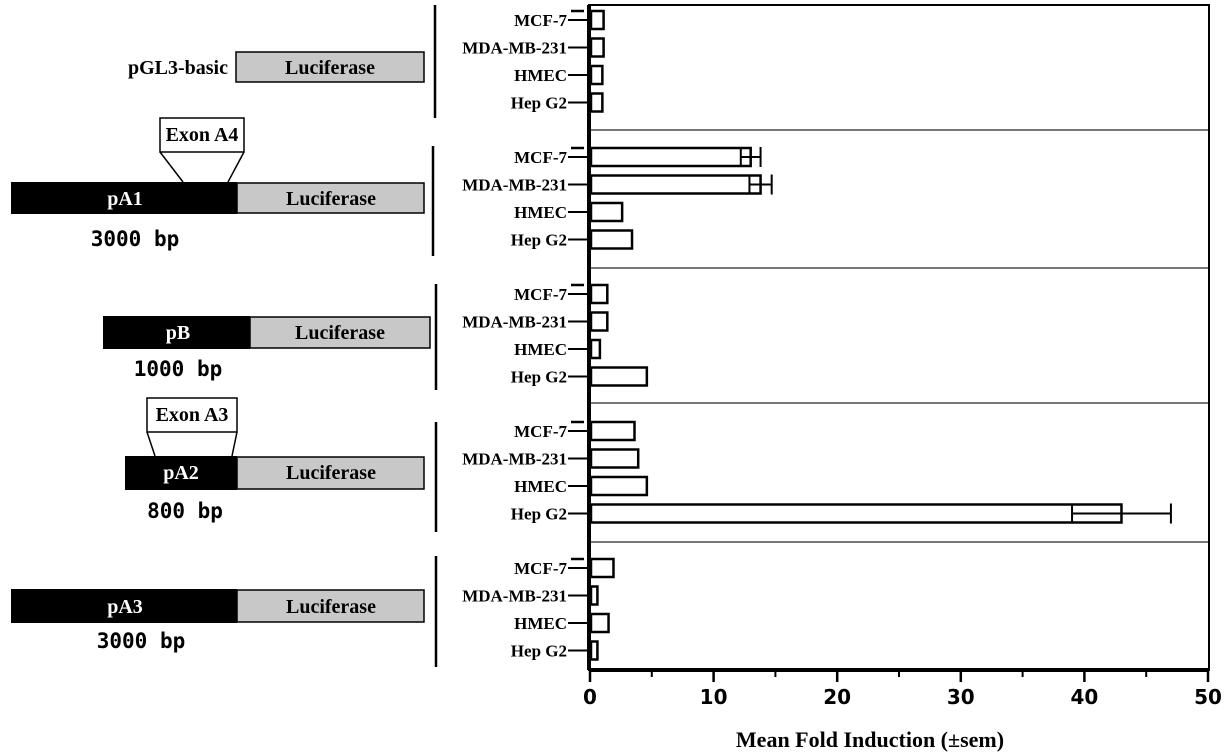  Describe the element at coordinates (902, 688) in the screenshot. I see `x-axis: 0 10 20 30 40 50` at that location.